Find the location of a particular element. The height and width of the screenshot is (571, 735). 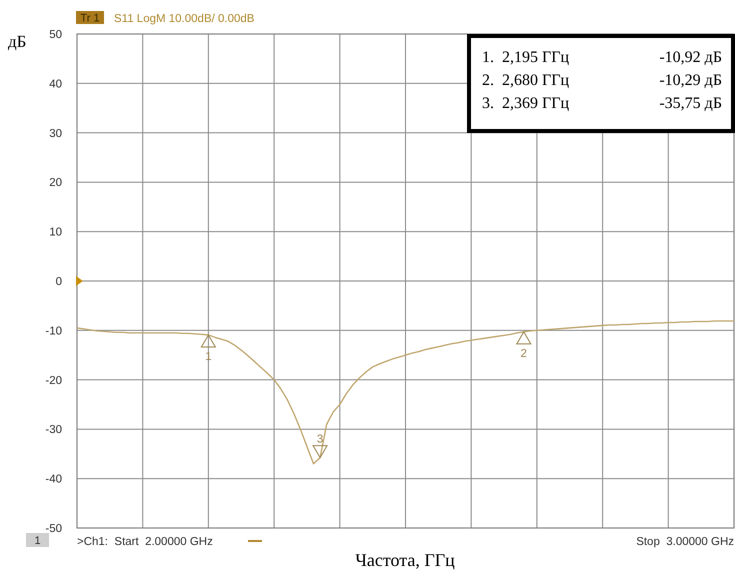

text: 1 is located at coordinates (37, 541).